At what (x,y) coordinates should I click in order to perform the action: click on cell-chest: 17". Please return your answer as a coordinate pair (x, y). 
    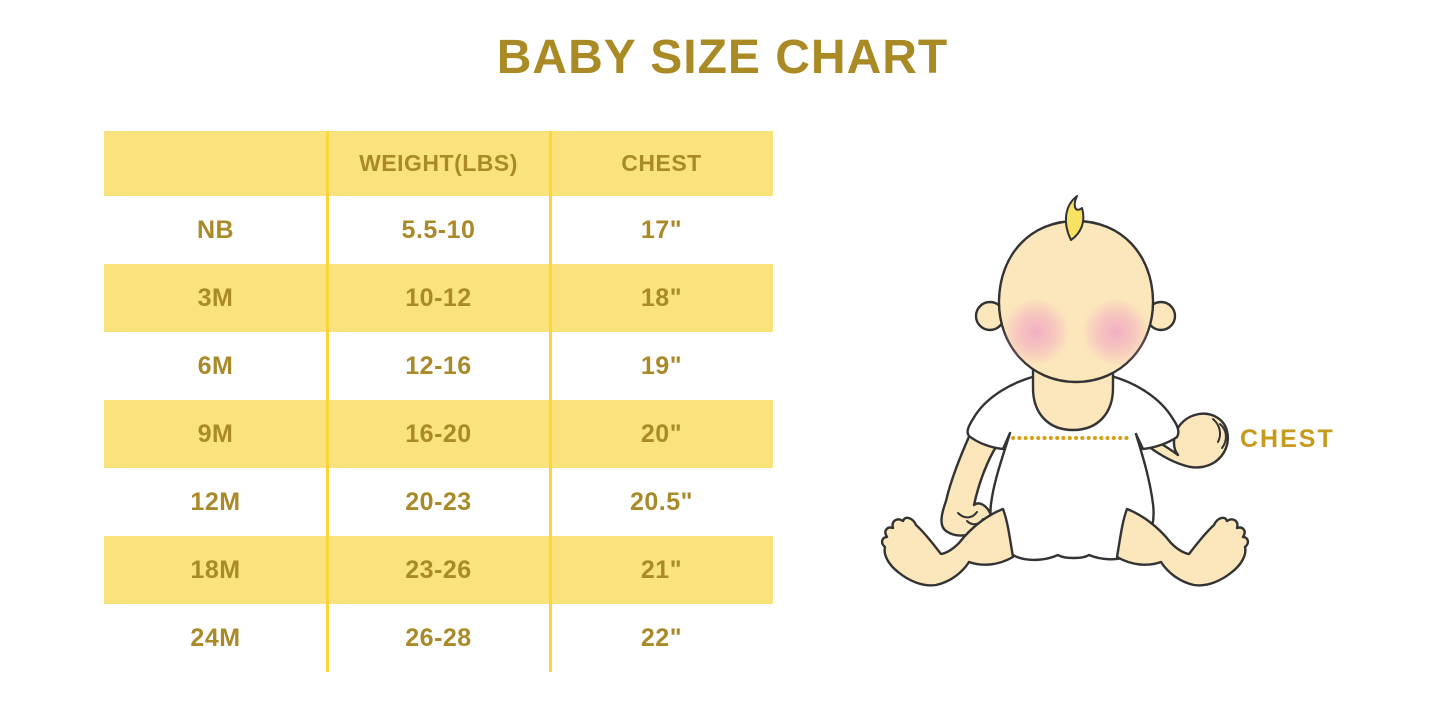
    Looking at the image, I should click on (661, 229).